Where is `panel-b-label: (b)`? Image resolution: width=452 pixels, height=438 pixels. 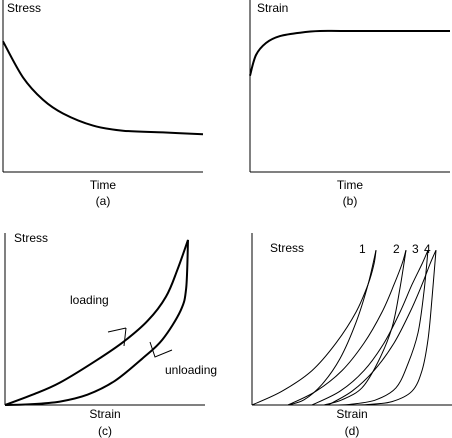
panel-b-label: (b) is located at coordinates (350, 201).